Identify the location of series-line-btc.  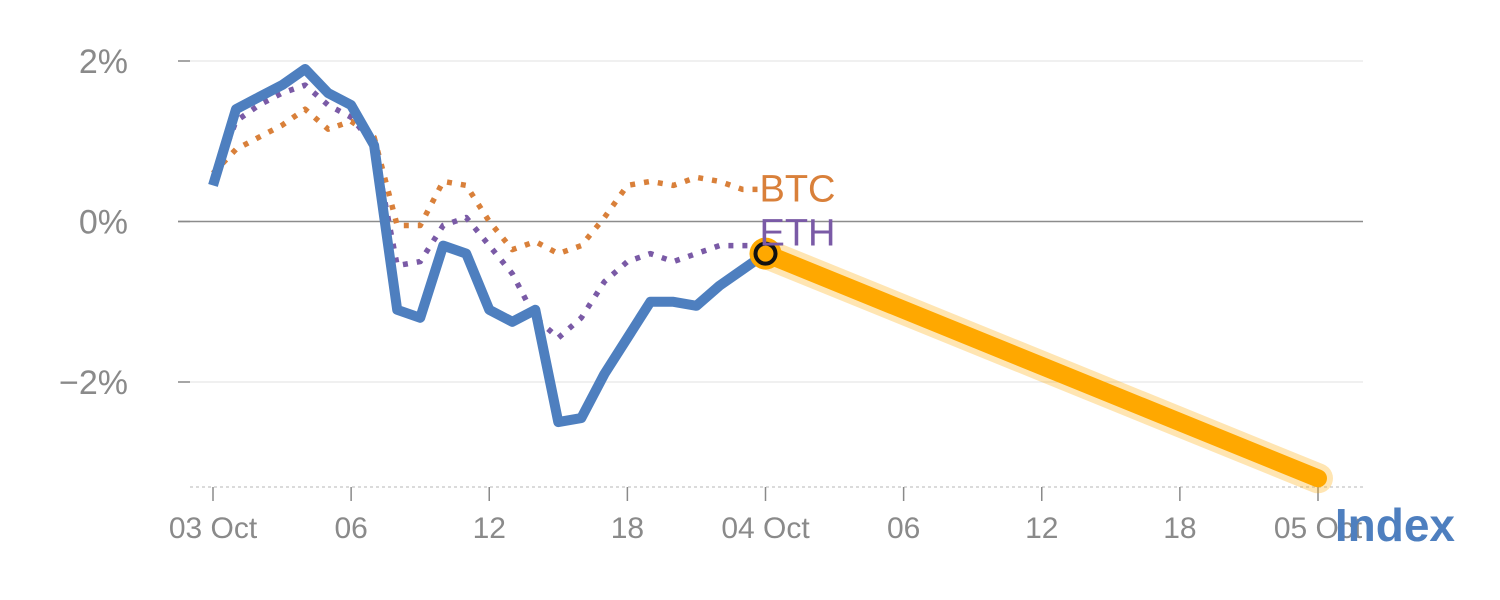
(488, 181).